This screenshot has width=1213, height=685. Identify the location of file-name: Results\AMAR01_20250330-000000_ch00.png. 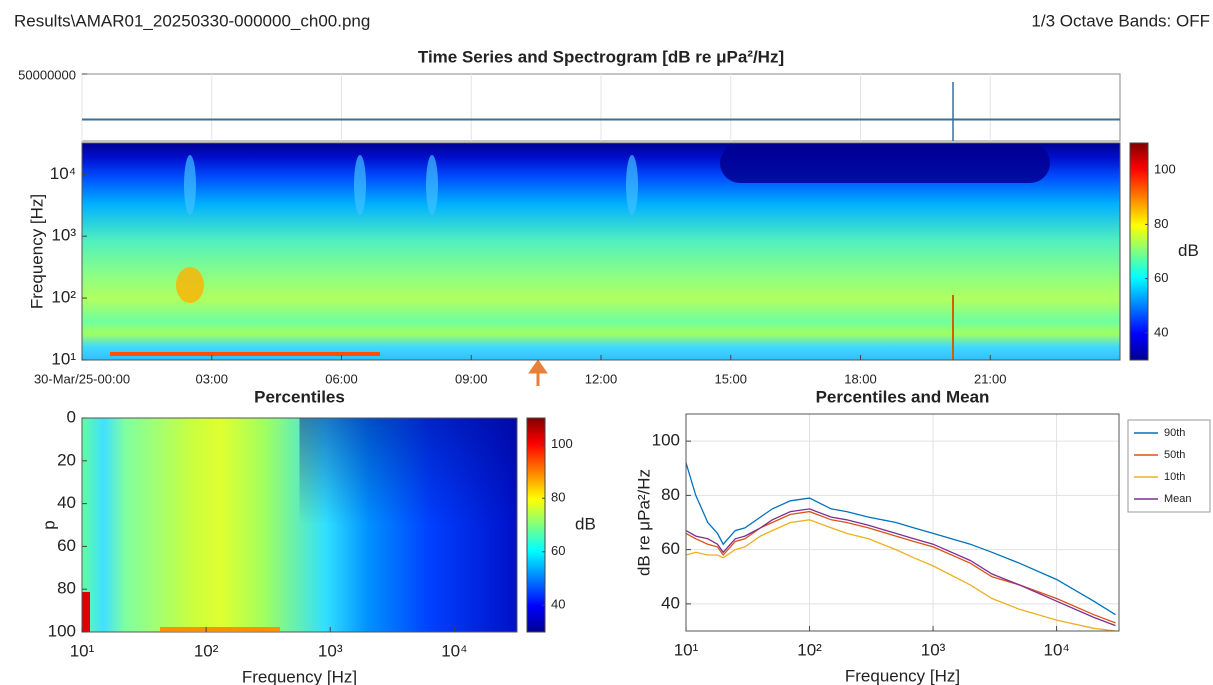
(192, 20).